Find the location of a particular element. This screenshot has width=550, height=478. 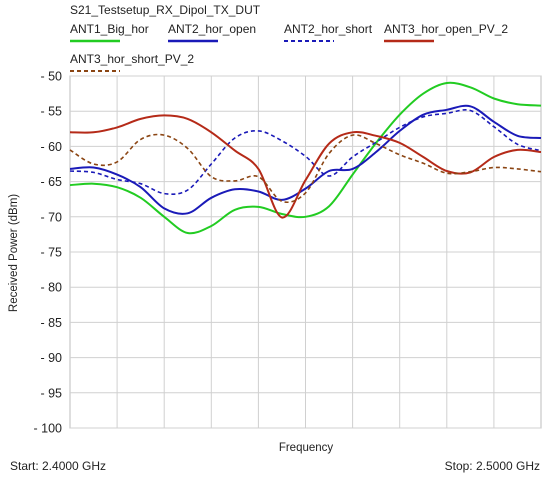

y-tick-label: - 60 is located at coordinates (51, 147).